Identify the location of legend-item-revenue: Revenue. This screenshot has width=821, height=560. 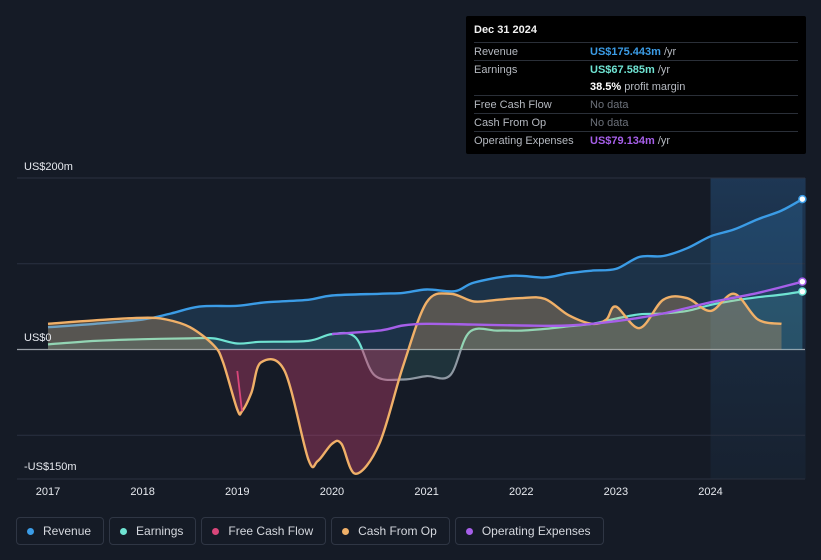
(60, 531).